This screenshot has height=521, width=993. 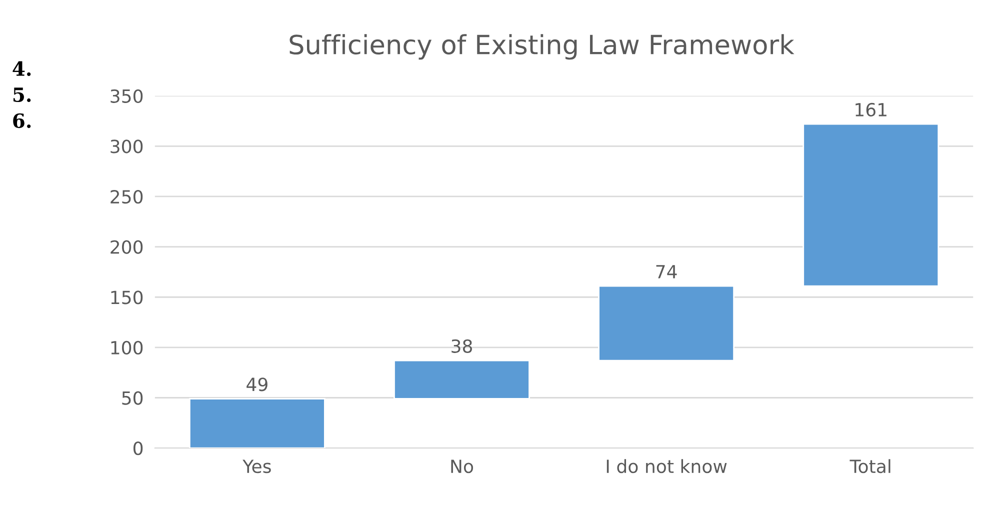 I want to click on y-tick-label: 100, so click(x=127, y=347).